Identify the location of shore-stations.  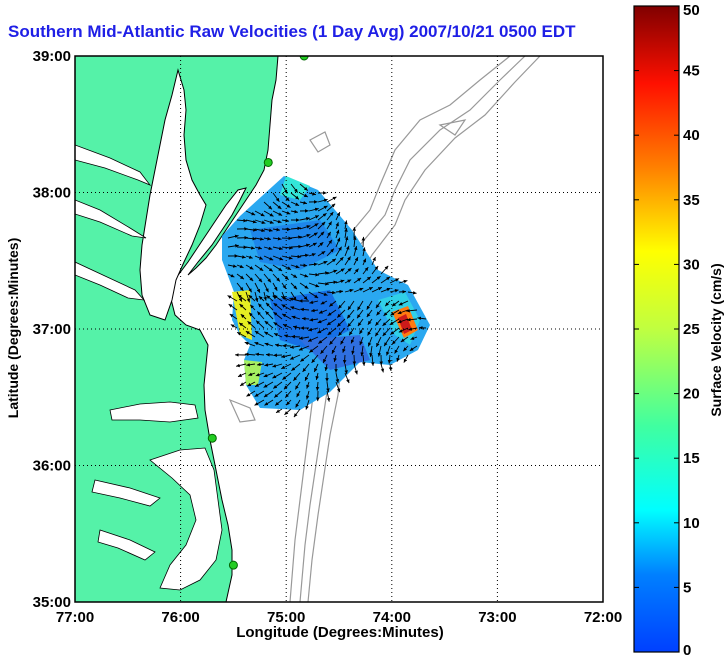
(258, 313).